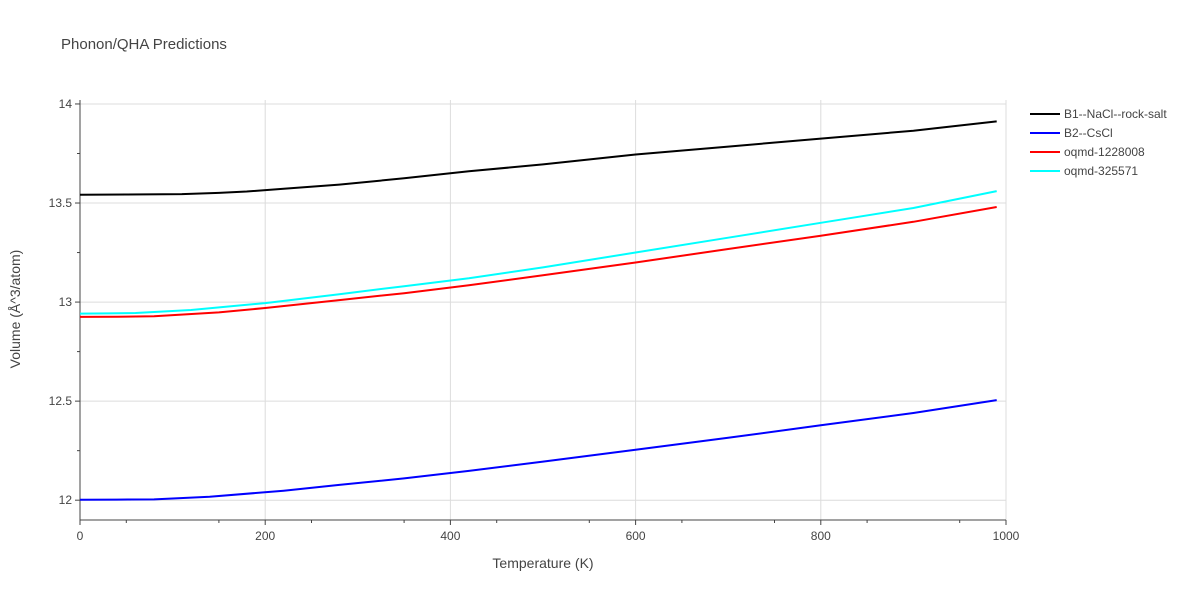 This screenshot has width=1200, height=600. What do you see at coordinates (821, 536) in the screenshot?
I see `x-tick-label: 800` at bounding box center [821, 536].